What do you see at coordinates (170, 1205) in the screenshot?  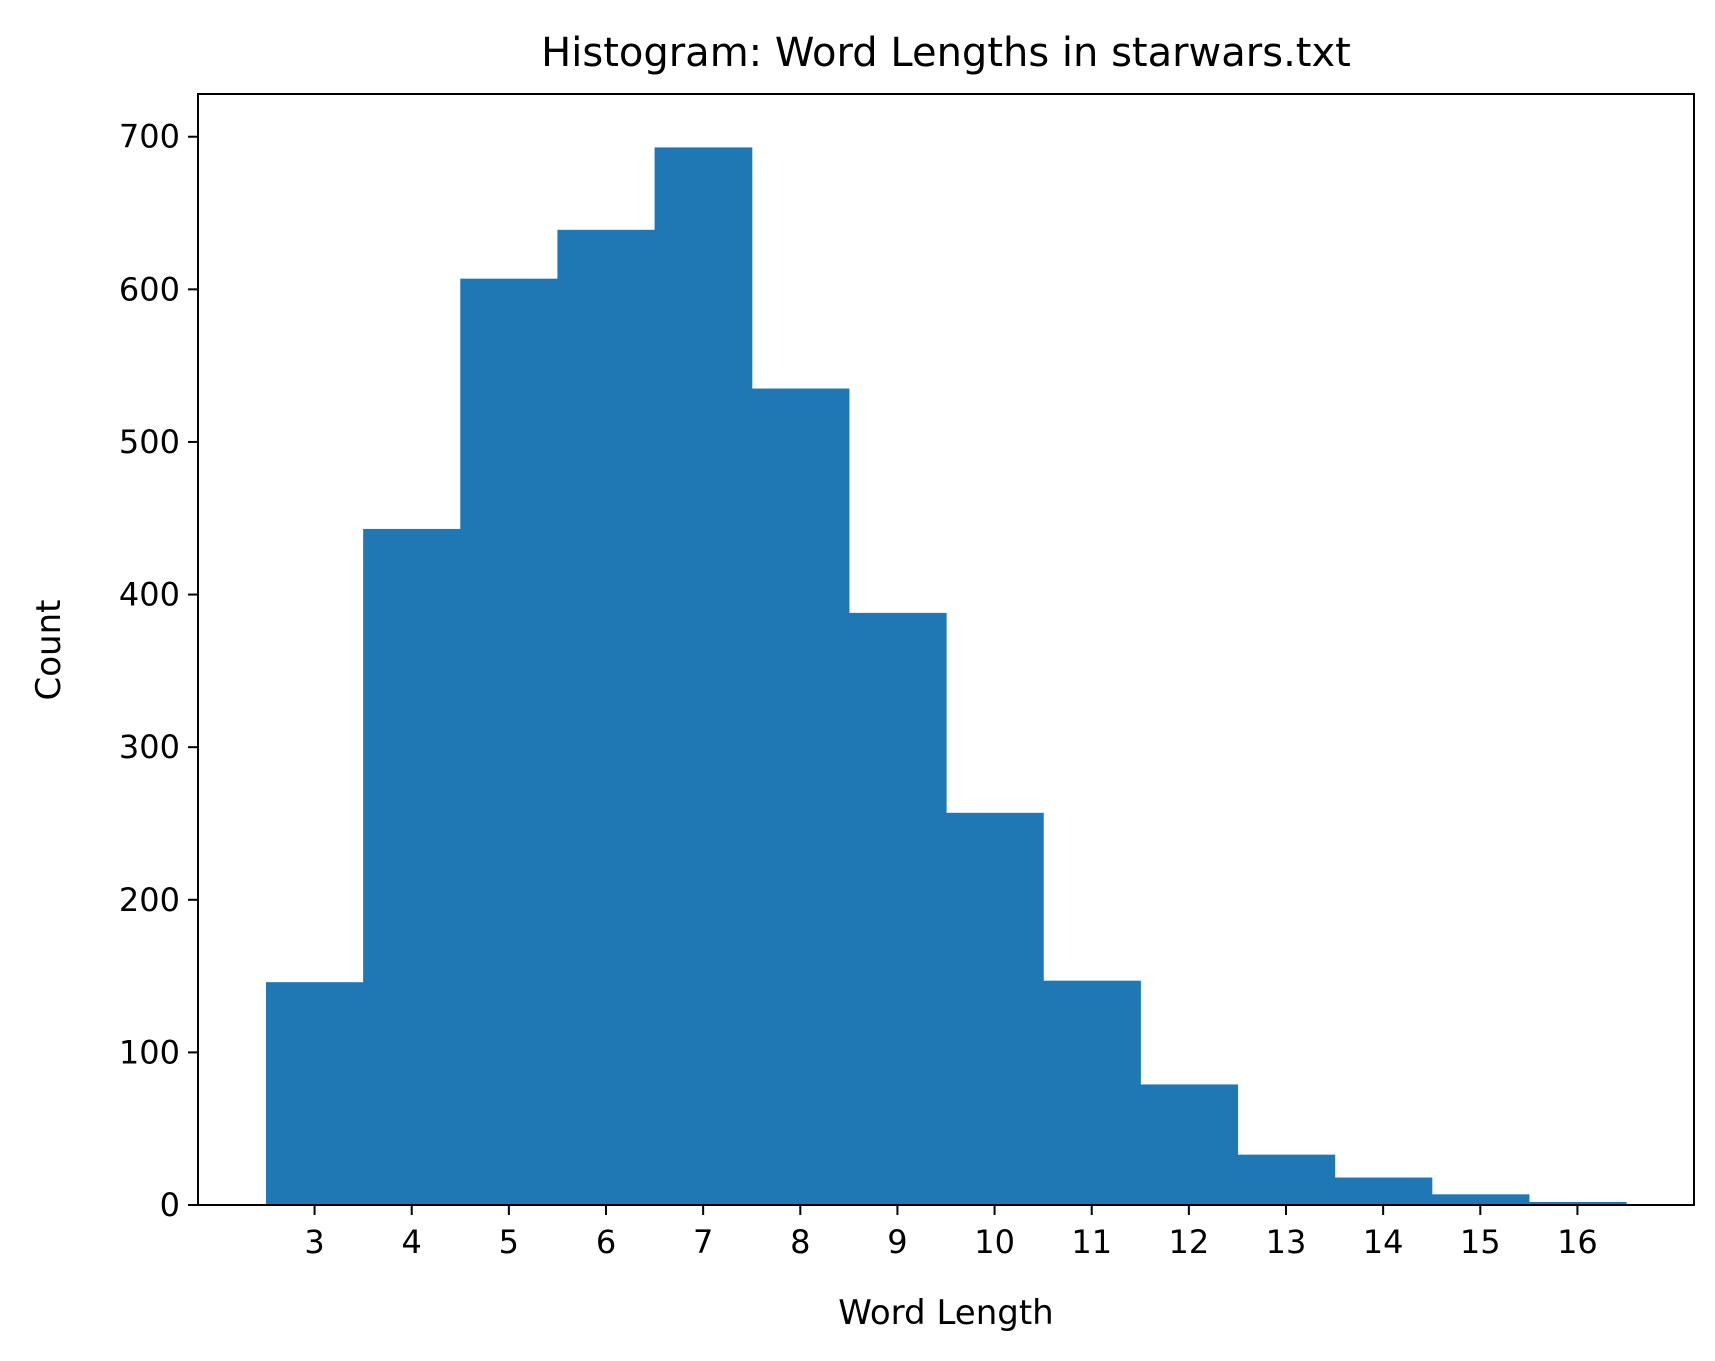 I see `y-tick-label: 0` at bounding box center [170, 1205].